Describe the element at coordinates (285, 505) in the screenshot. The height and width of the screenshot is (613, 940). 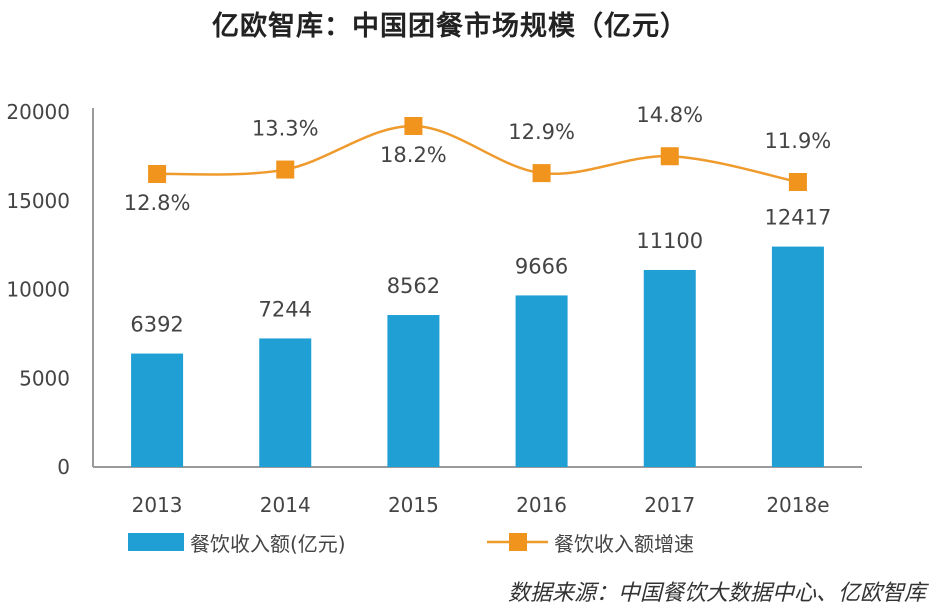
I see `x-tick-label: 2014` at that location.